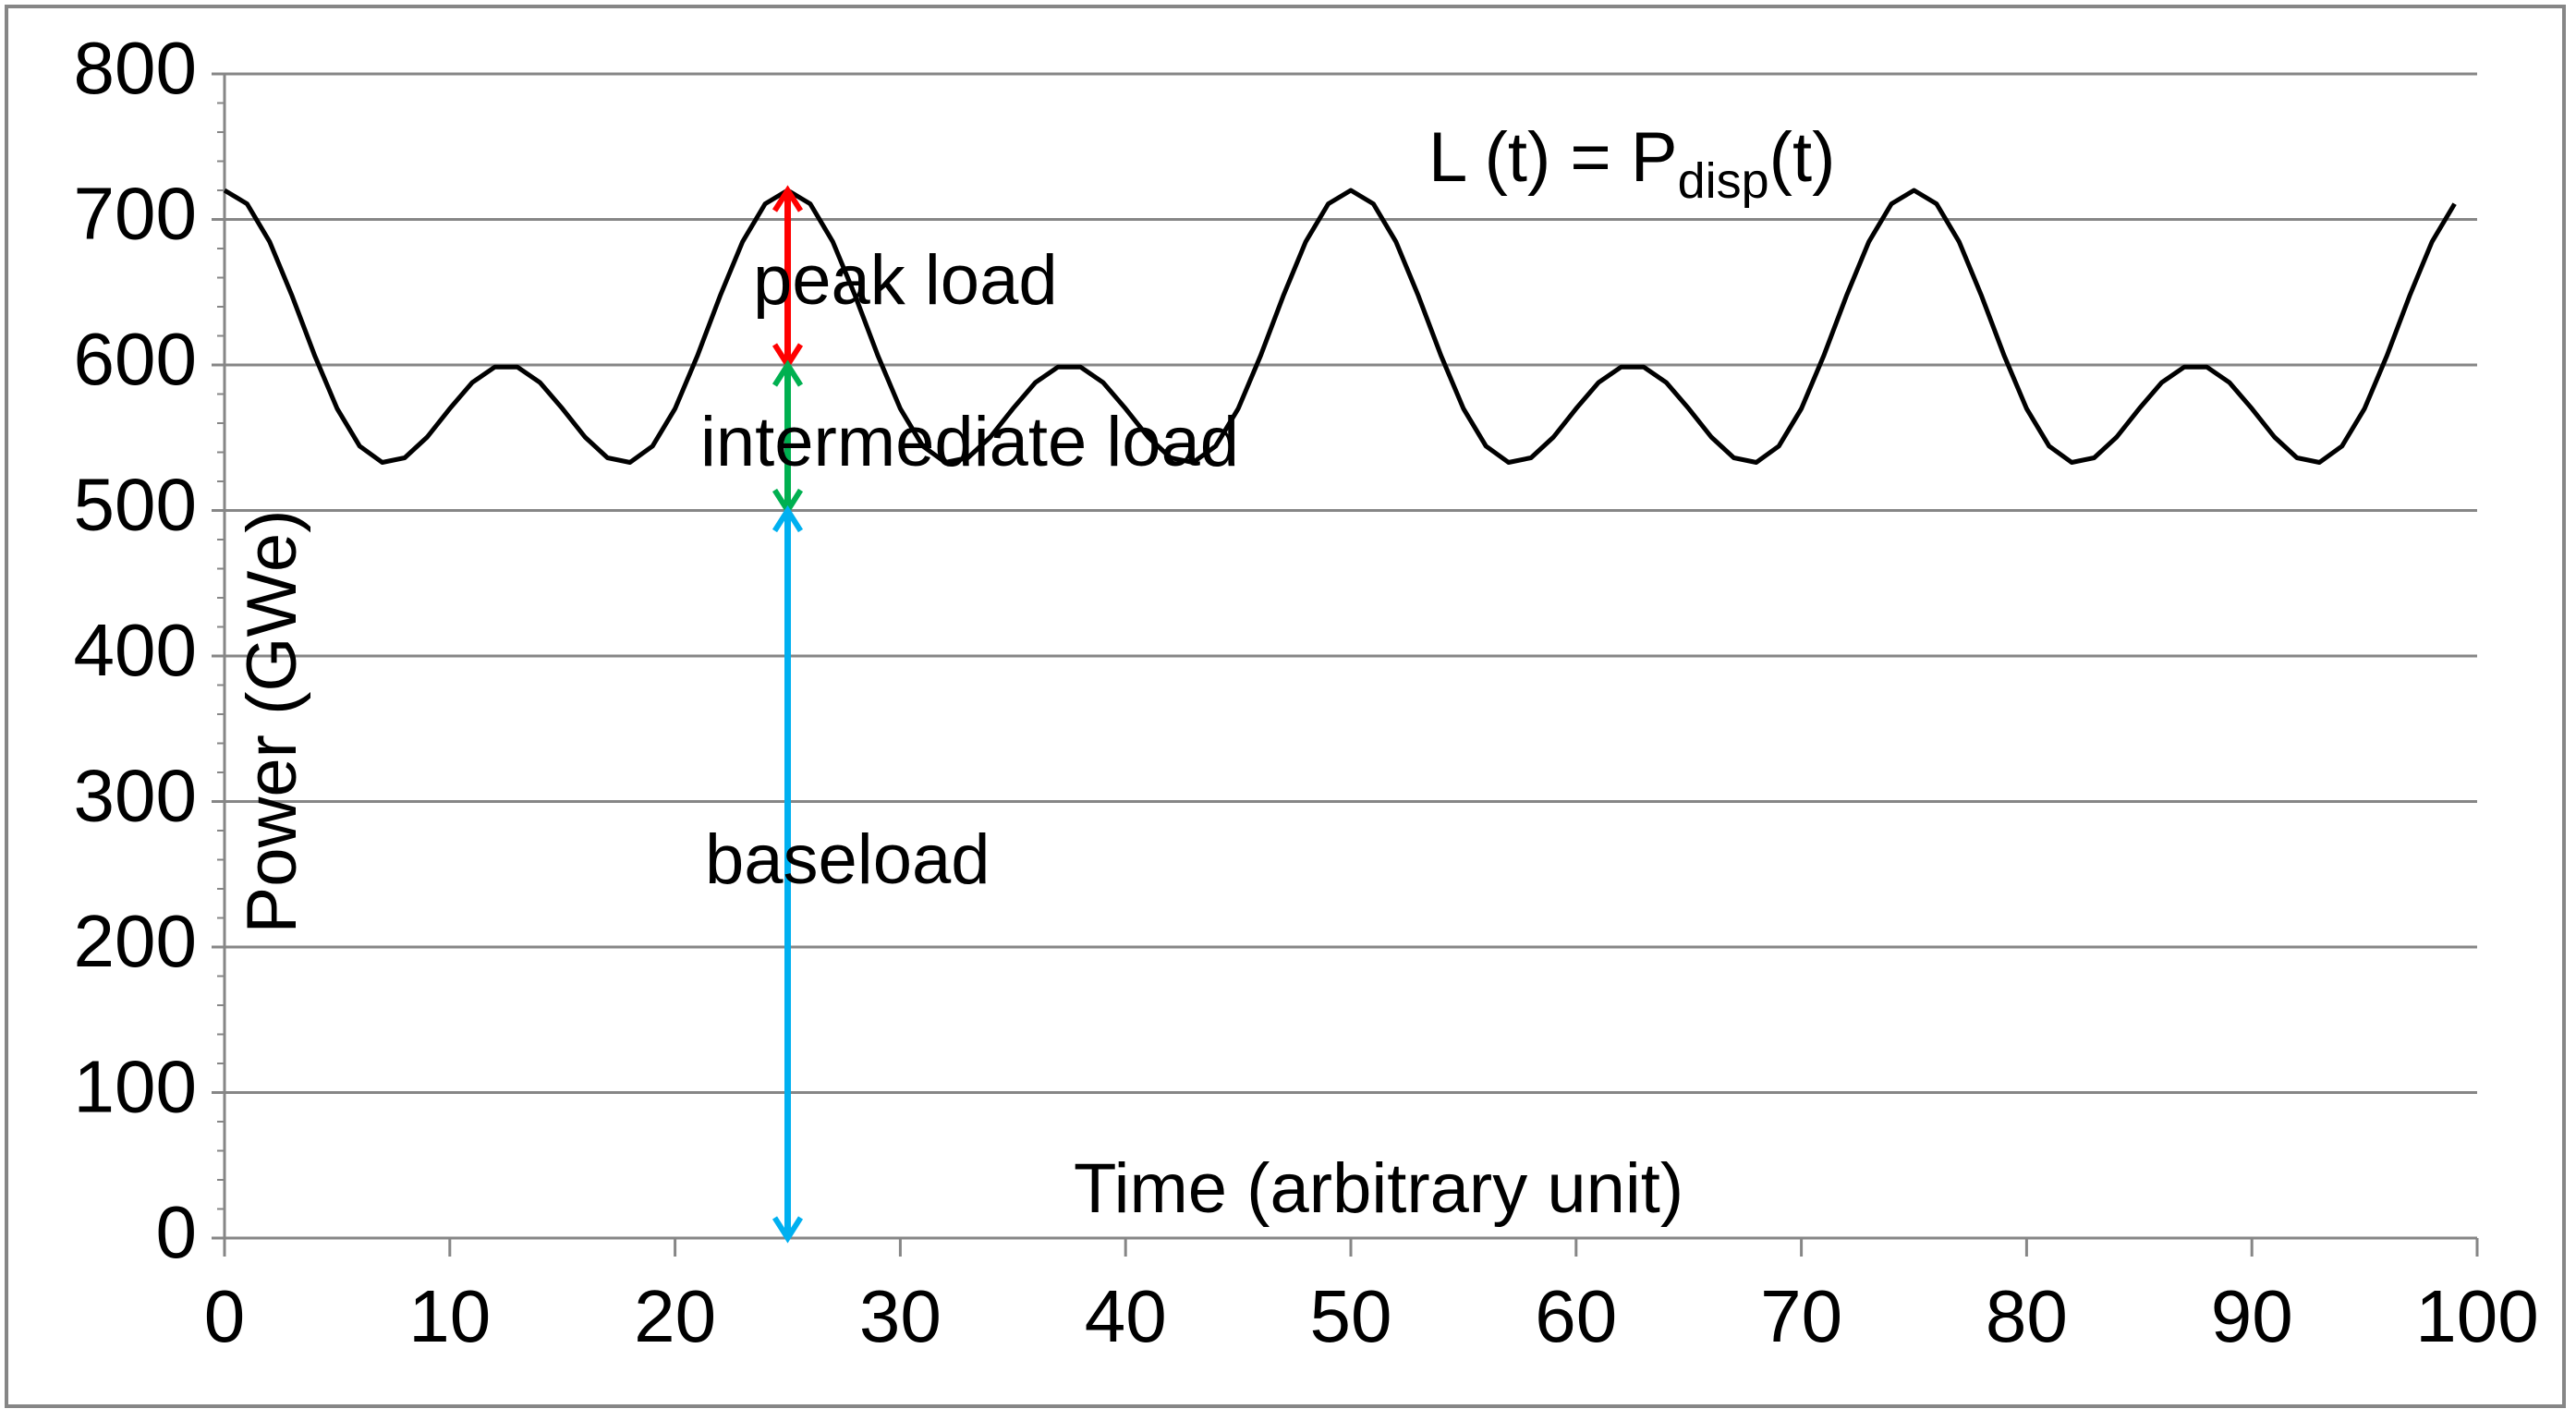 The width and height of the screenshot is (2576, 1421). What do you see at coordinates (135, 650) in the screenshot?
I see `y-tick-label: 400` at bounding box center [135, 650].